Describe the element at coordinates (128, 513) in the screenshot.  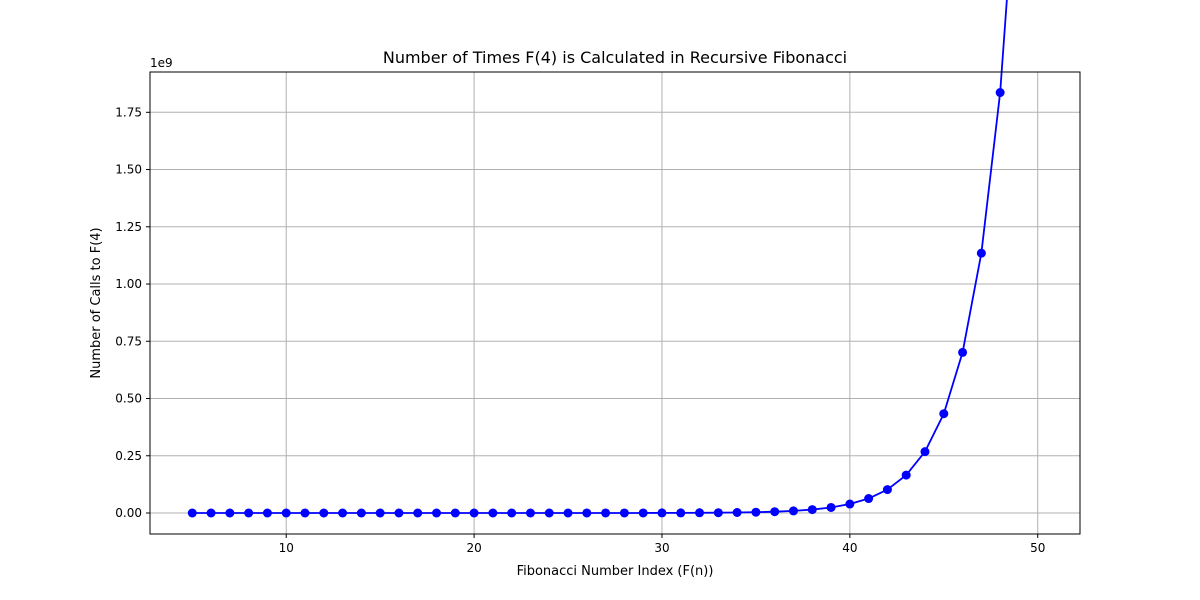
I see `y-tick-label: 0.00` at that location.